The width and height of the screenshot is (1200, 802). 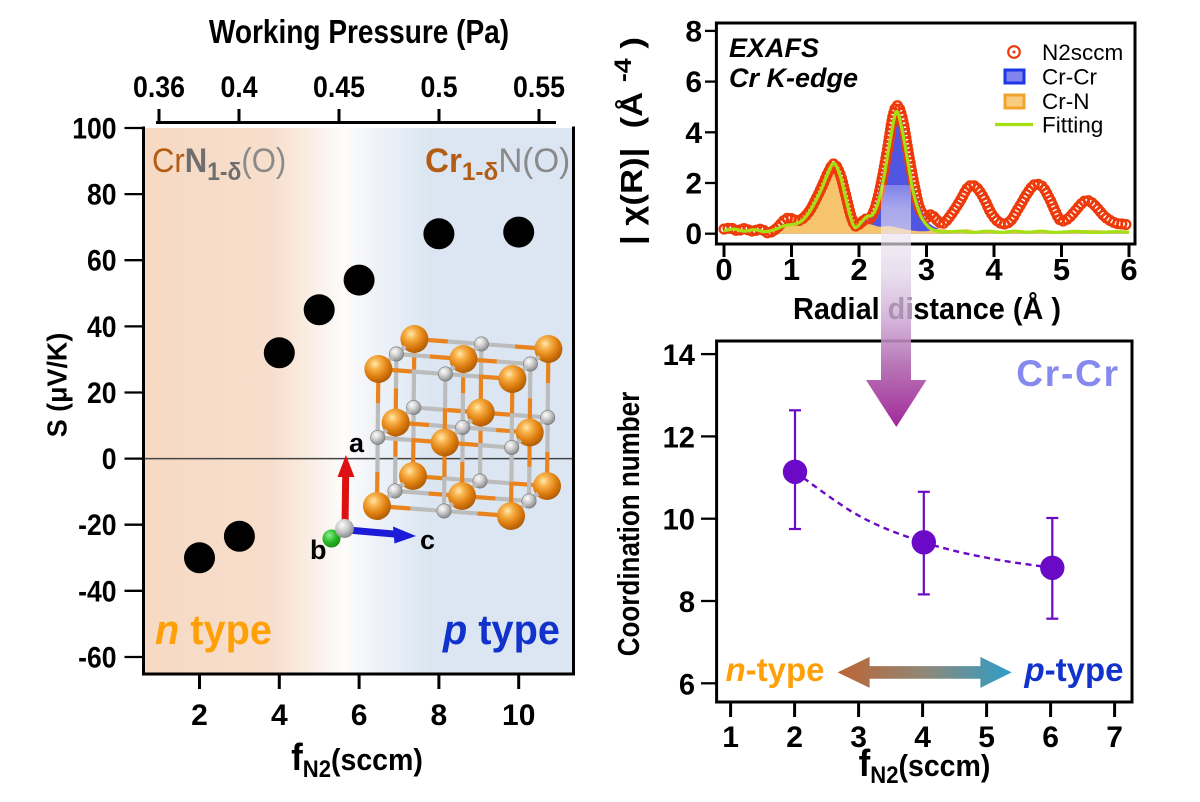 What do you see at coordinates (97, 592) in the screenshot?
I see `svg-text: -40` at bounding box center [97, 592].